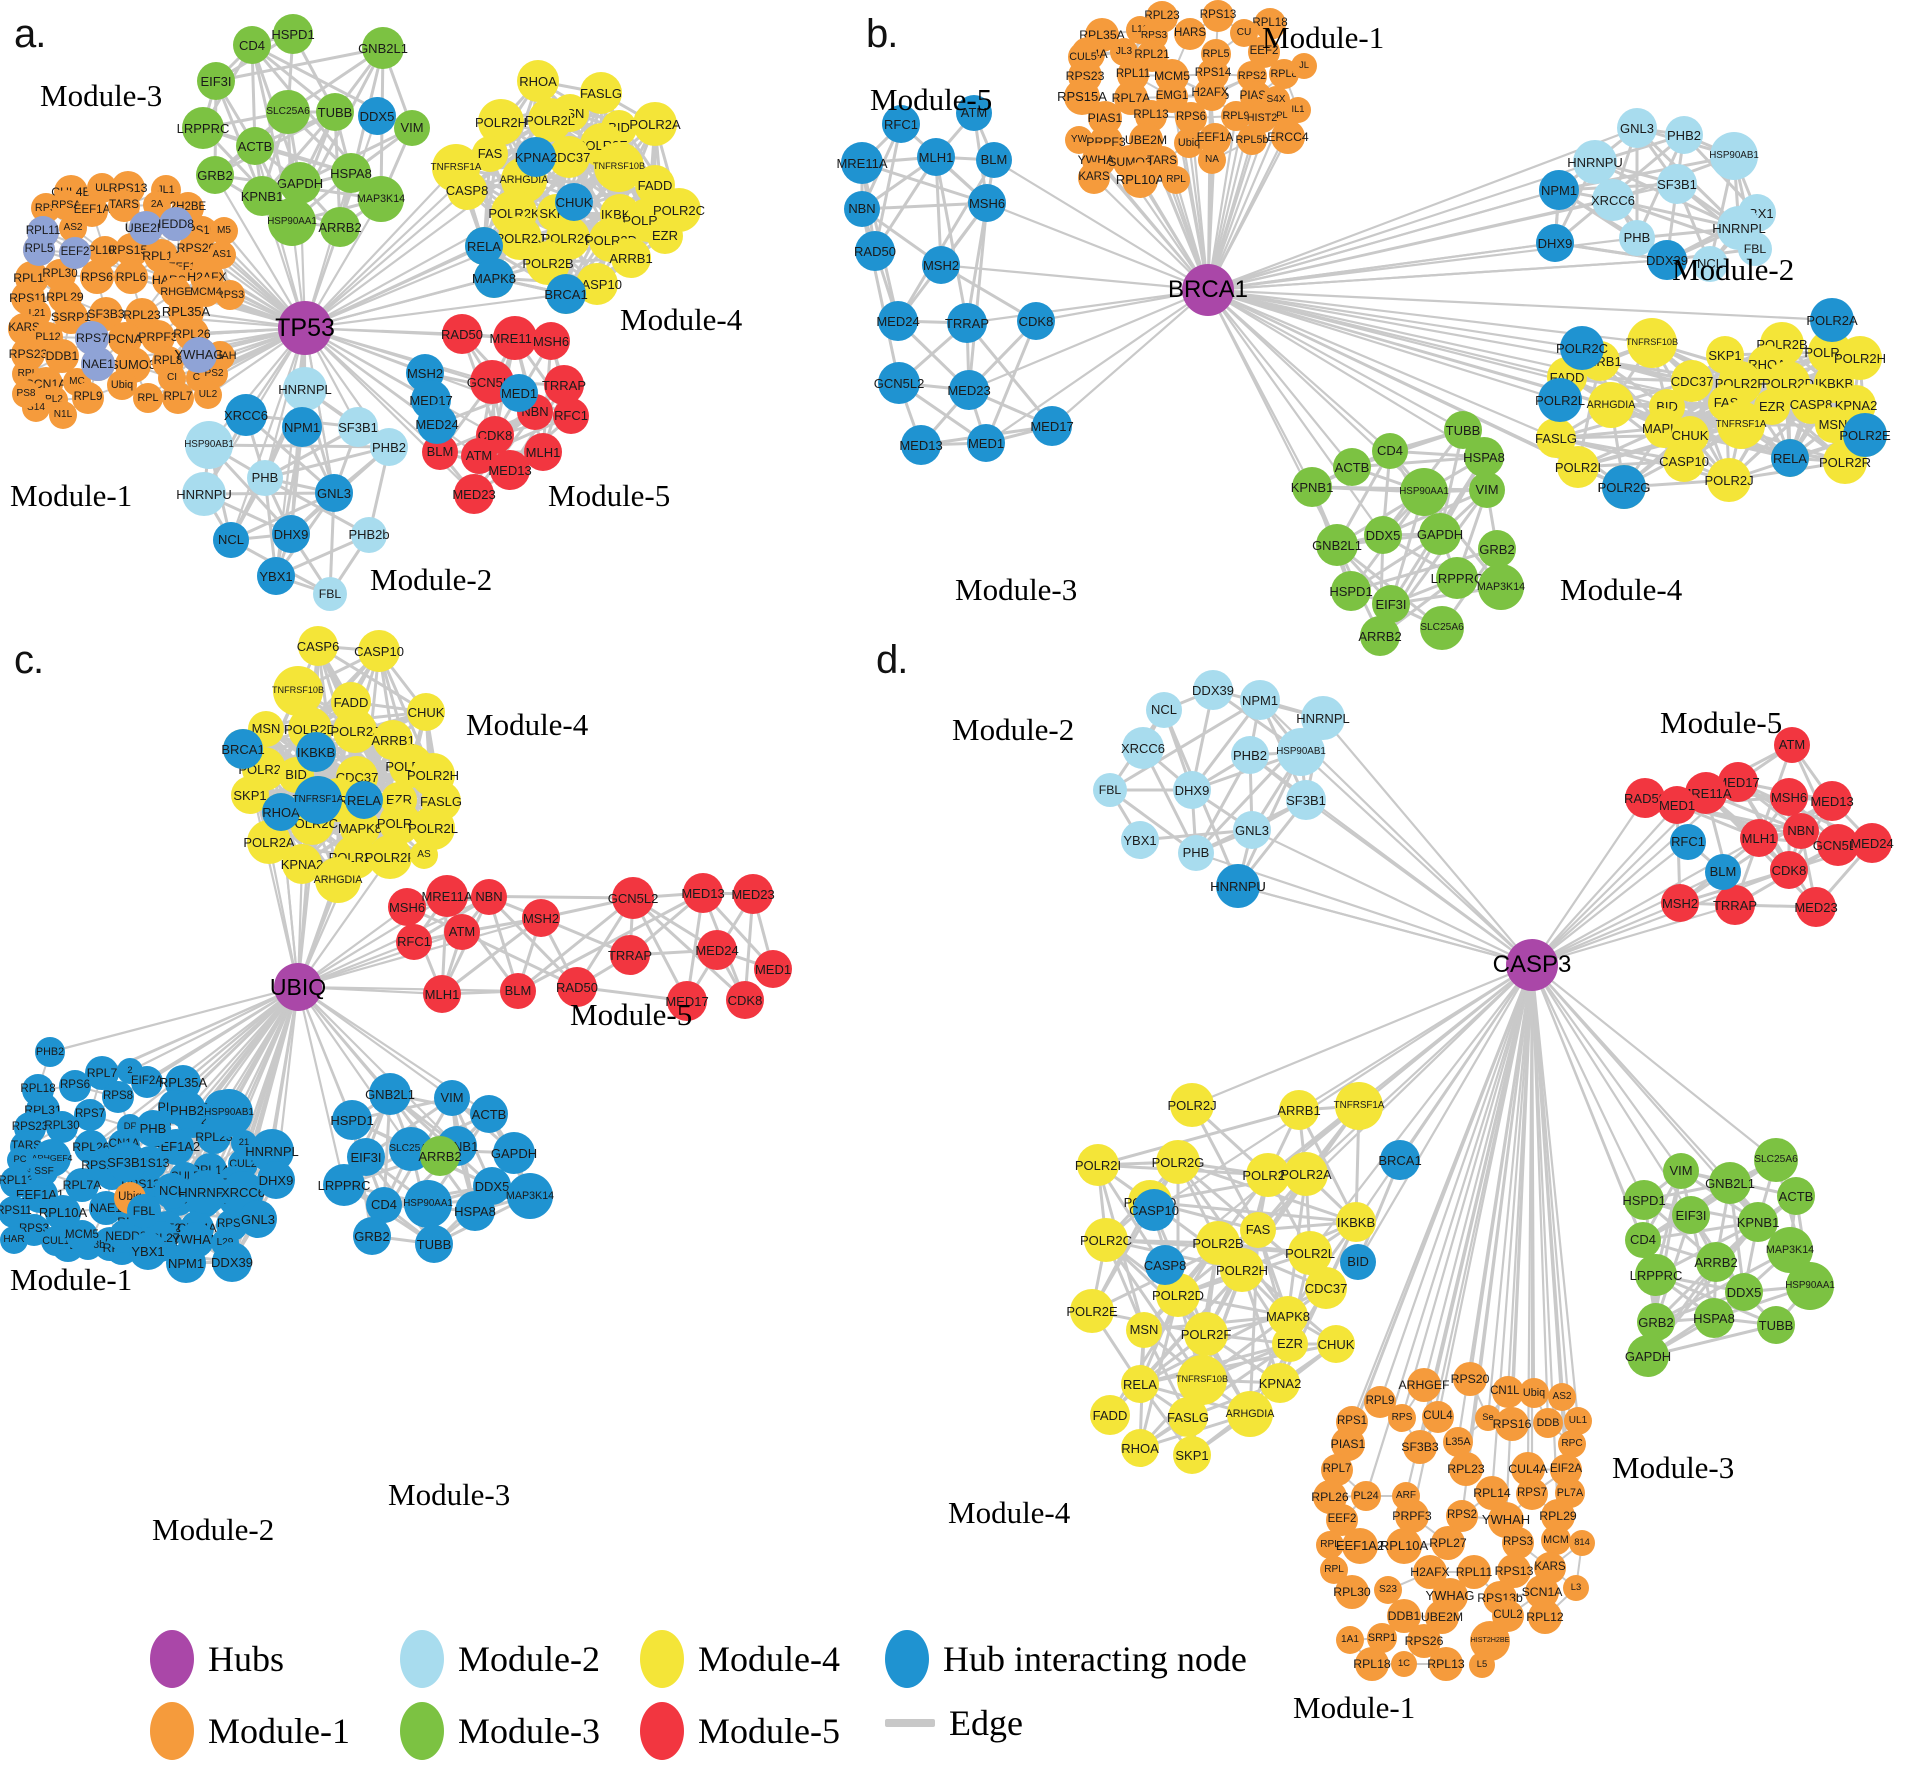  I want to click on network-node: DHX9, so click(276, 1180).